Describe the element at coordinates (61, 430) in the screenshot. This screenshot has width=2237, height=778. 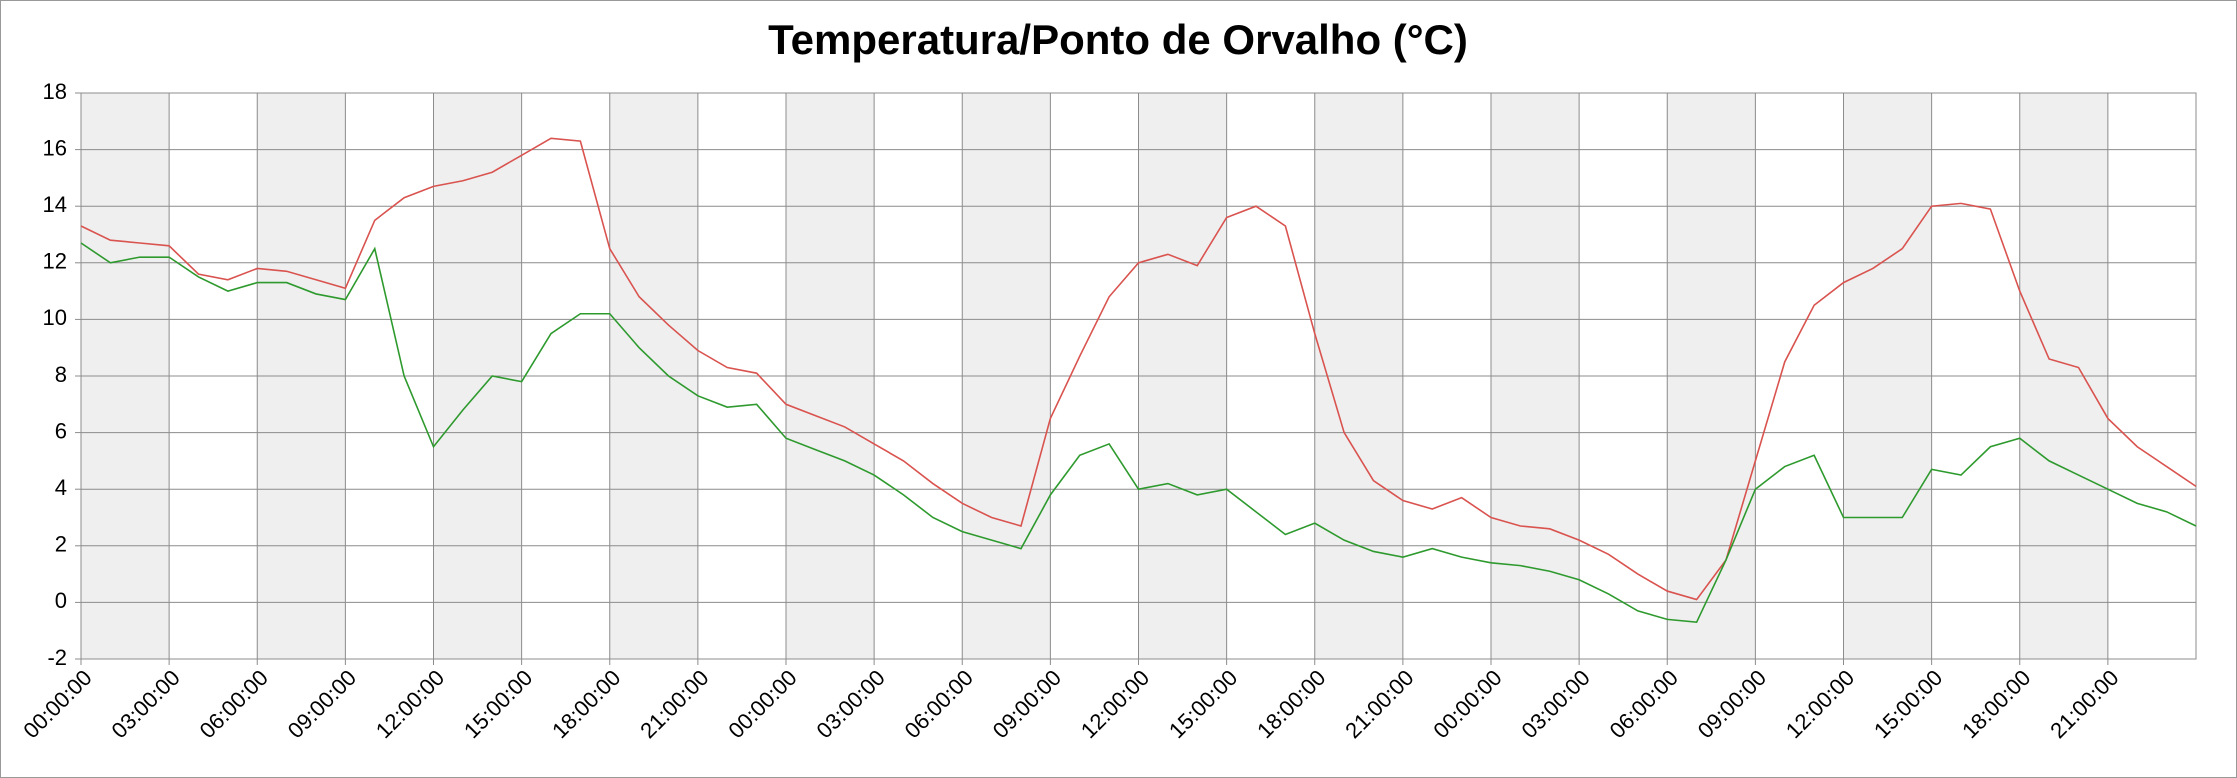
I see `y-tick-label: 6` at that location.